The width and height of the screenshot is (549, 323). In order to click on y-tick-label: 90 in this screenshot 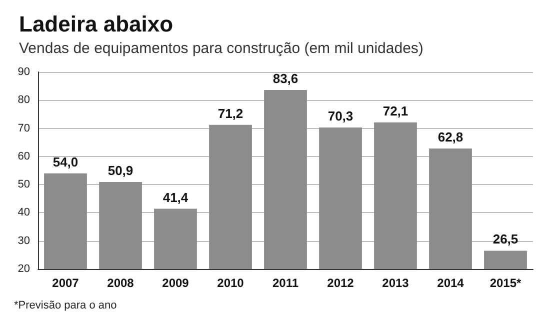, I will do `click(24, 72)`.